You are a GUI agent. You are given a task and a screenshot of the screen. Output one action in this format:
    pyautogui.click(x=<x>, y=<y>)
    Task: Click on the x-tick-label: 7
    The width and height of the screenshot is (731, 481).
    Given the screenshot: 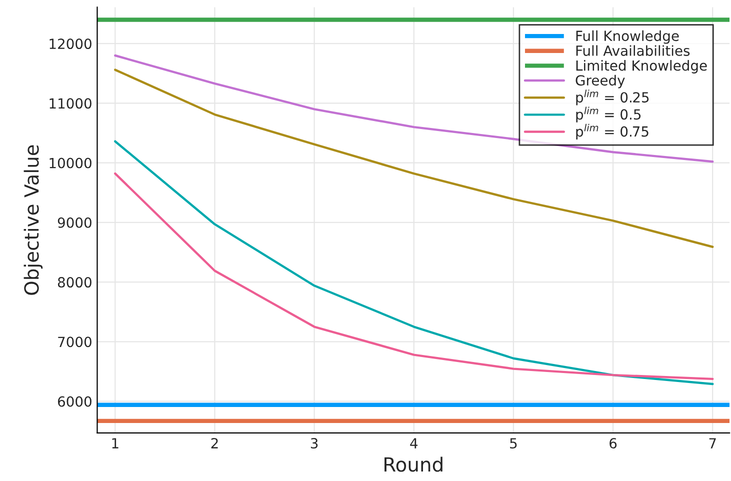 What is the action you would take?
    pyautogui.click(x=712, y=443)
    